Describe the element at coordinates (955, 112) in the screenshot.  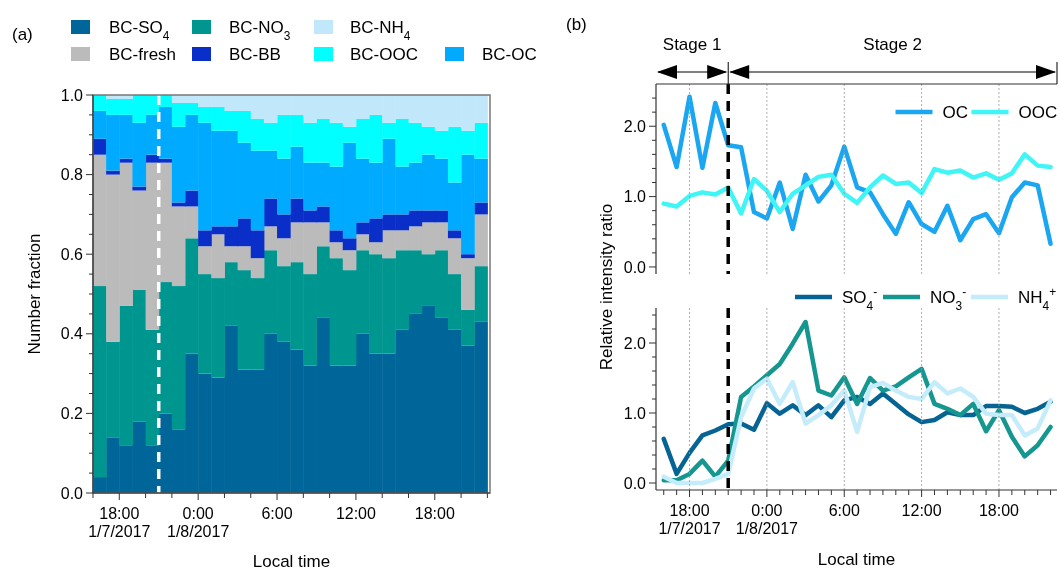
I see `legend-label: OC` at that location.